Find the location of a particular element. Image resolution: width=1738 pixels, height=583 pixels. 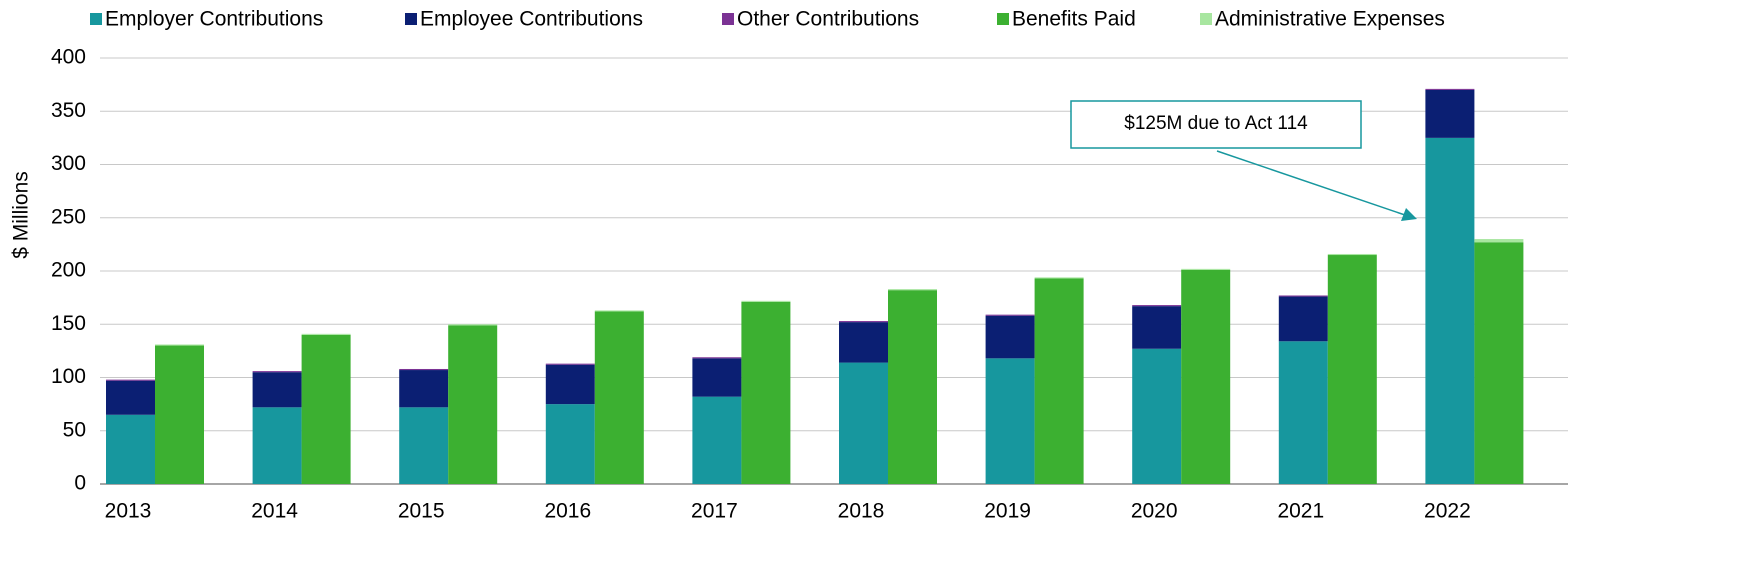

x-tick-label: 2019 is located at coordinates (1007, 511).